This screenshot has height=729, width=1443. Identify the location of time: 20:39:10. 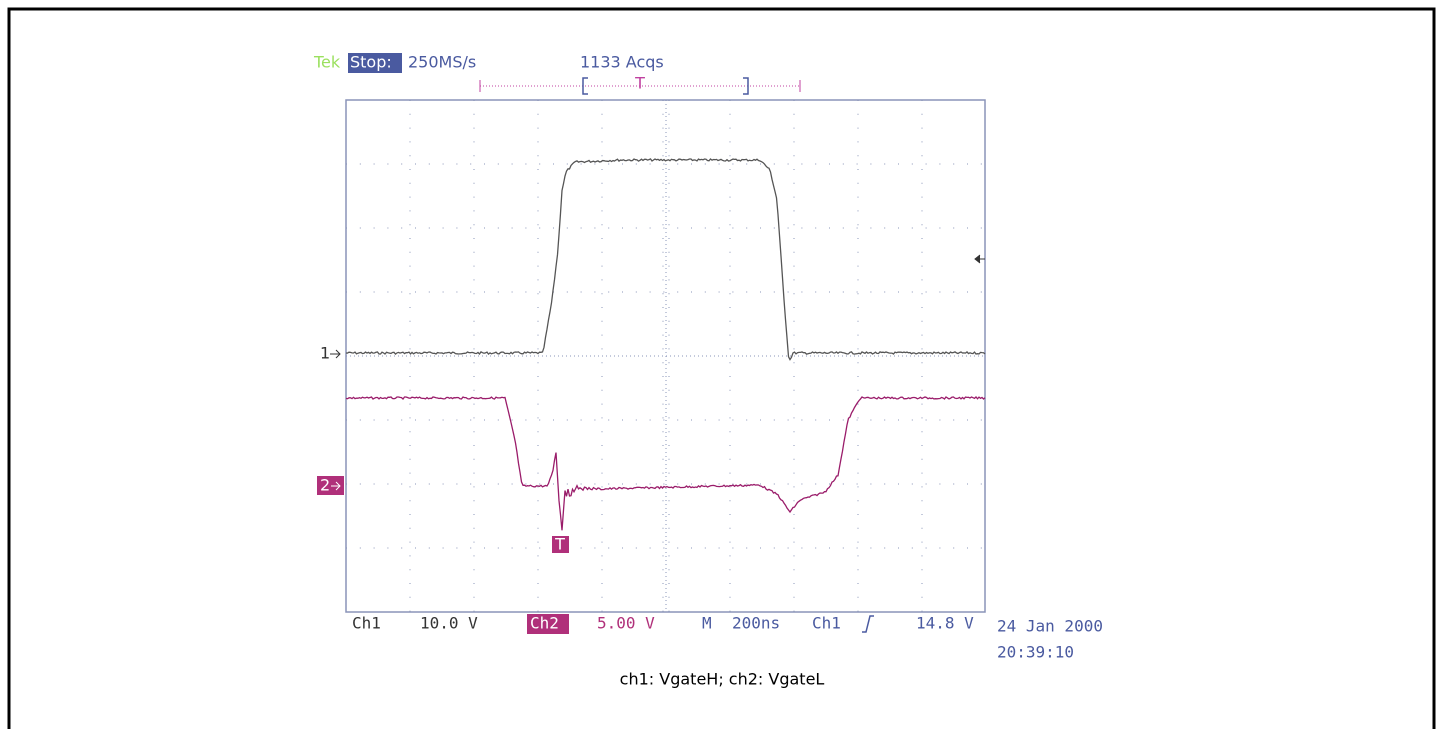
(1035, 652).